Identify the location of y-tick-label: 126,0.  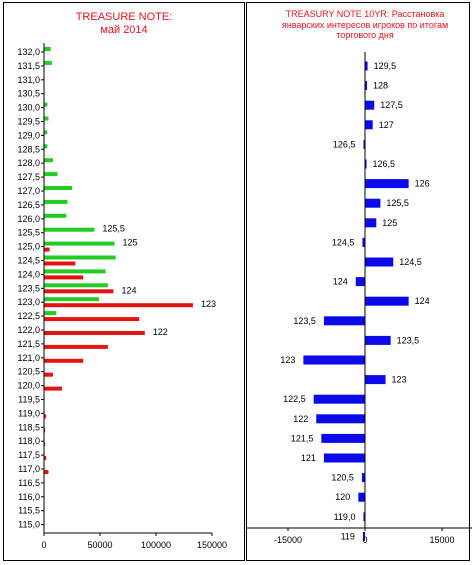
(28, 219).